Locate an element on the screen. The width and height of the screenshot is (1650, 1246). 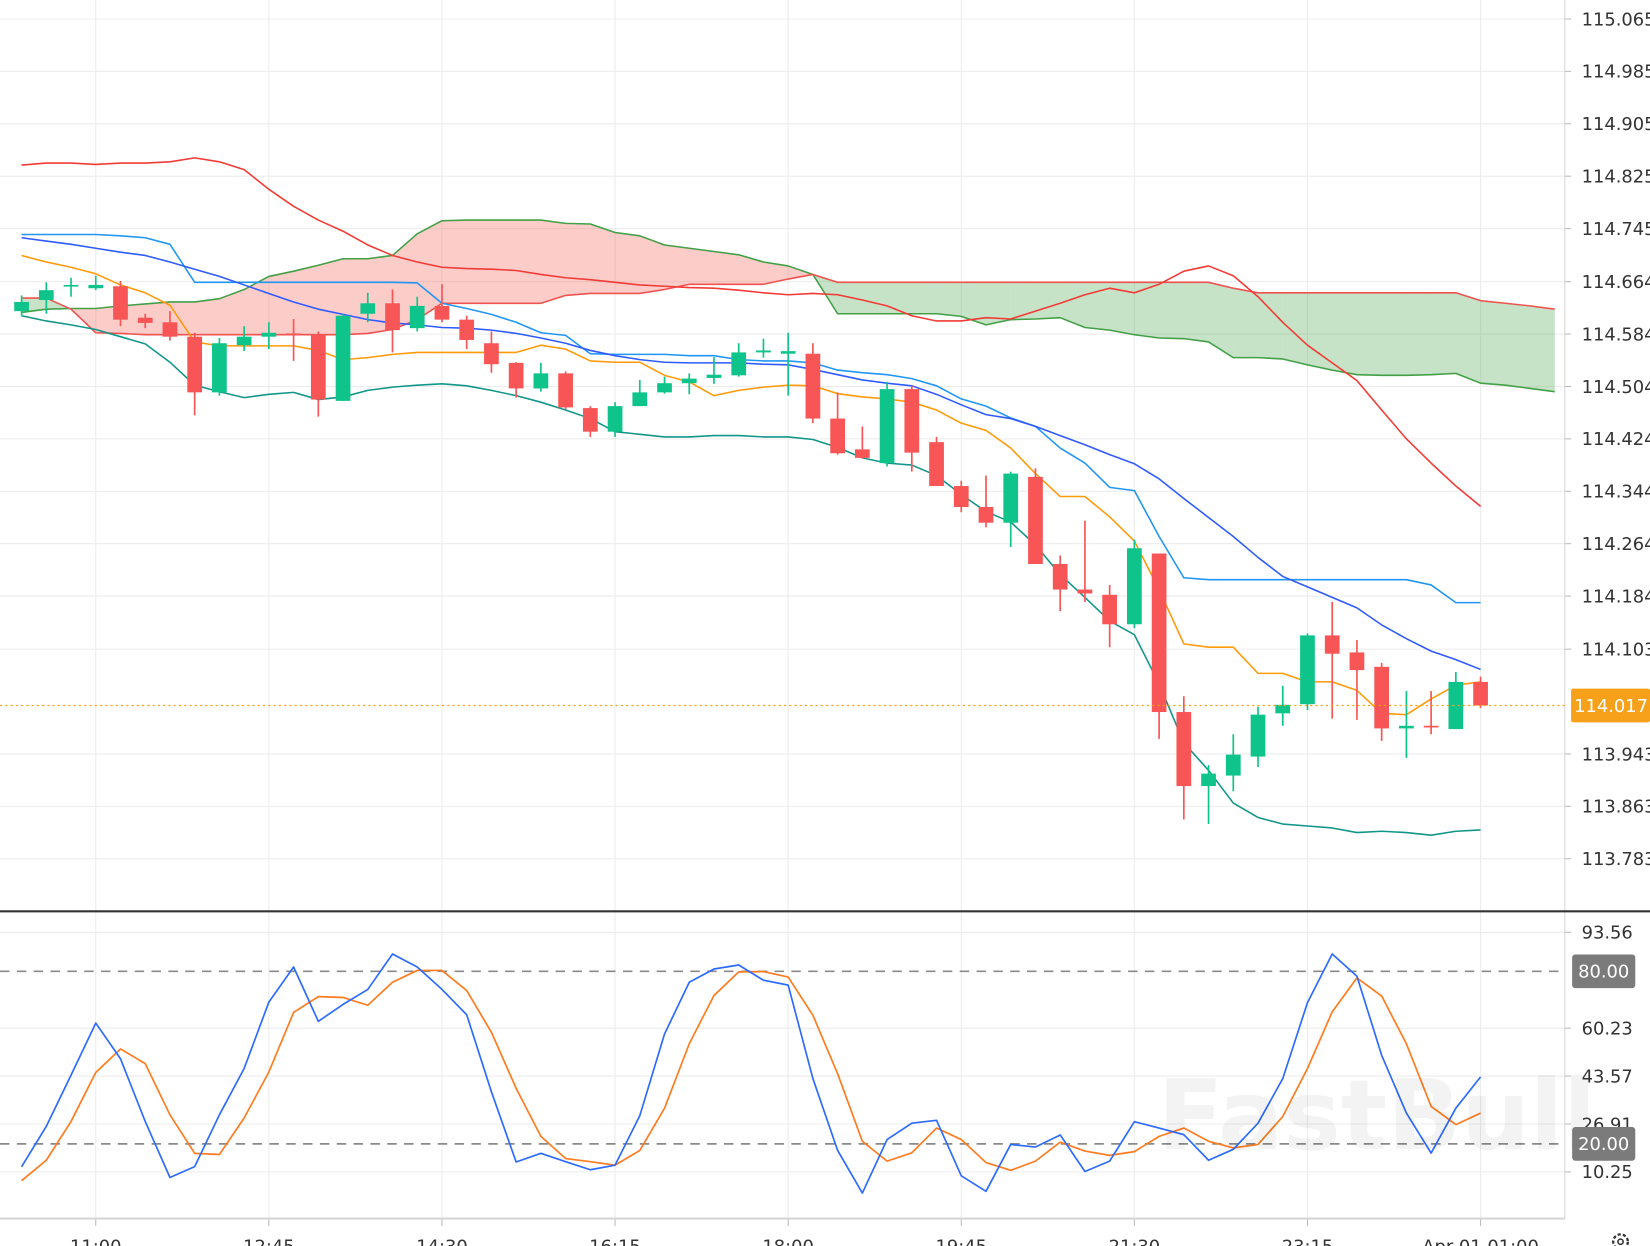
price-tick-label: 114.424 is located at coordinates (1616, 439).